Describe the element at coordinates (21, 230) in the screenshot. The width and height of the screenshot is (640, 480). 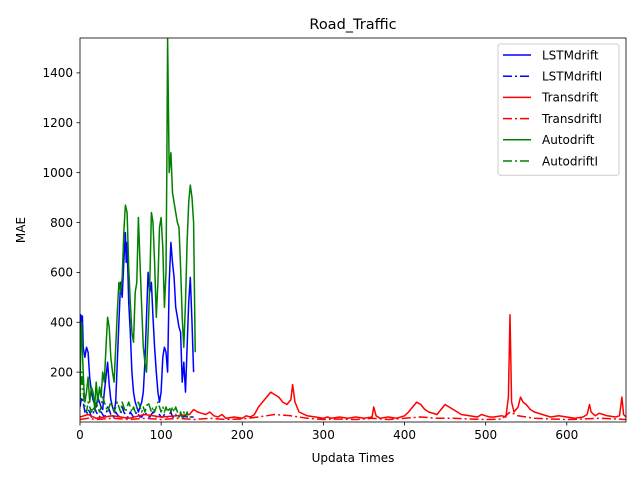
I see `y-axis-label: MAE` at that location.